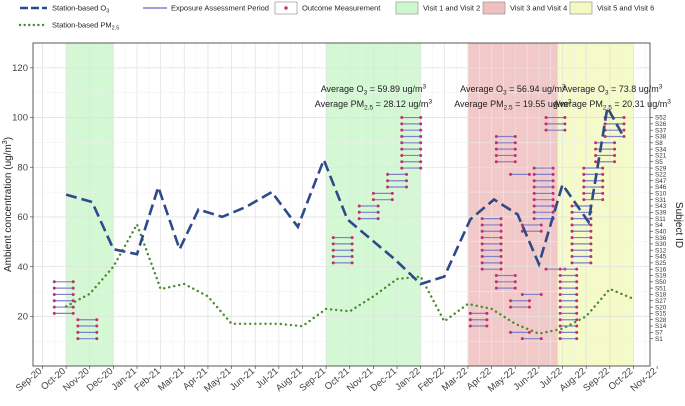 The height and width of the screenshot is (406, 685). I want to click on subject-label: S31, so click(661, 200).